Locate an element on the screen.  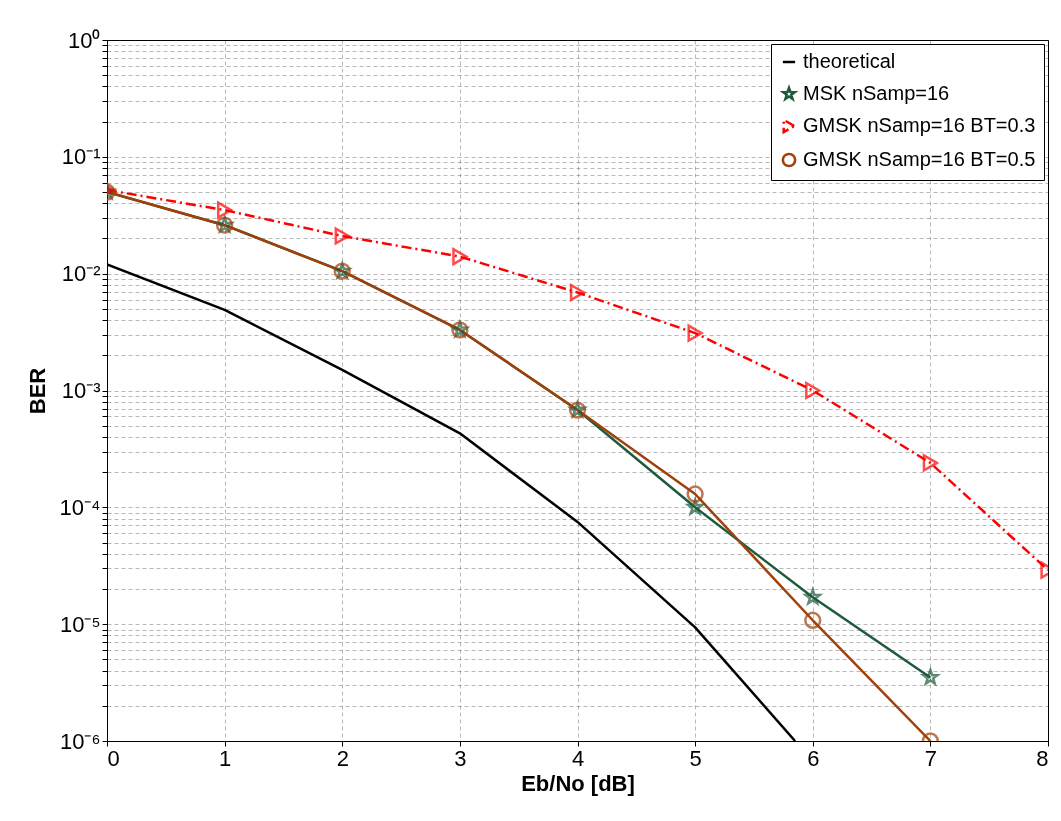
y-tick-label: 10⁻² is located at coordinates (81, 274).